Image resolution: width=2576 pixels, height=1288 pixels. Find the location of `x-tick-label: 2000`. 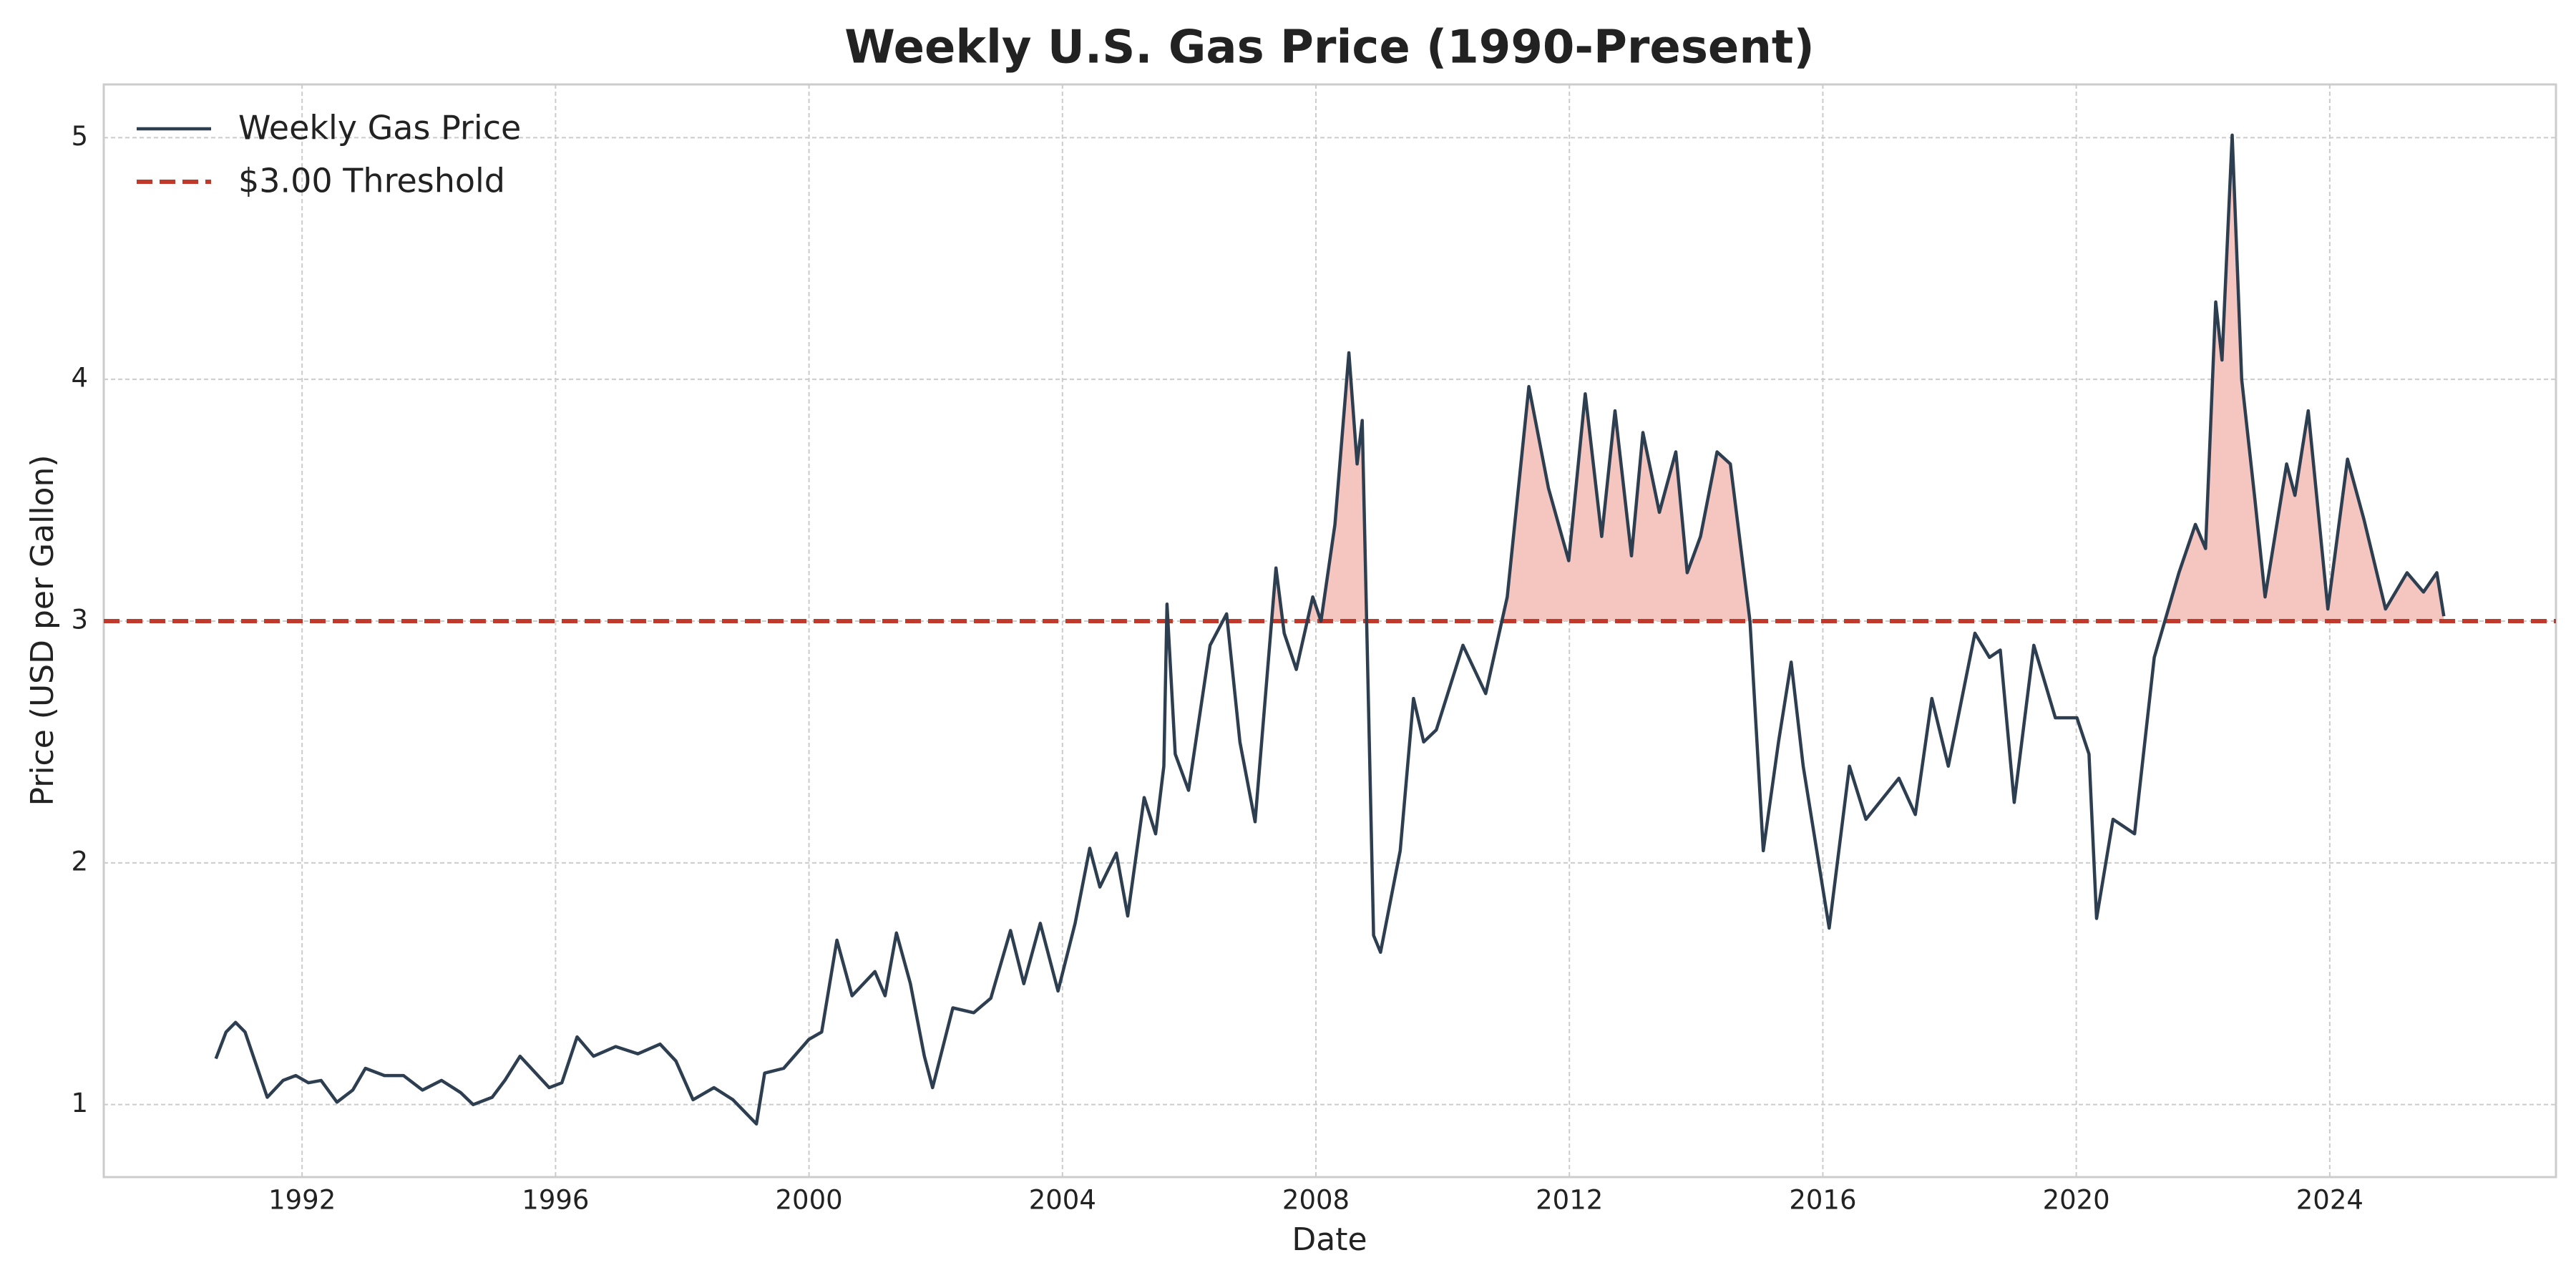

x-tick-label: 2000 is located at coordinates (809, 1200).